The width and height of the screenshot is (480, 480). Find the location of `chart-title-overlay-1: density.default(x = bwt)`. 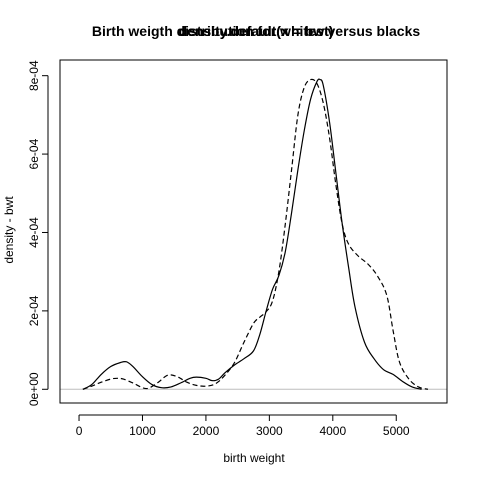

chart-title-overlay-1: density.default(x = bwt) is located at coordinates (256, 31).